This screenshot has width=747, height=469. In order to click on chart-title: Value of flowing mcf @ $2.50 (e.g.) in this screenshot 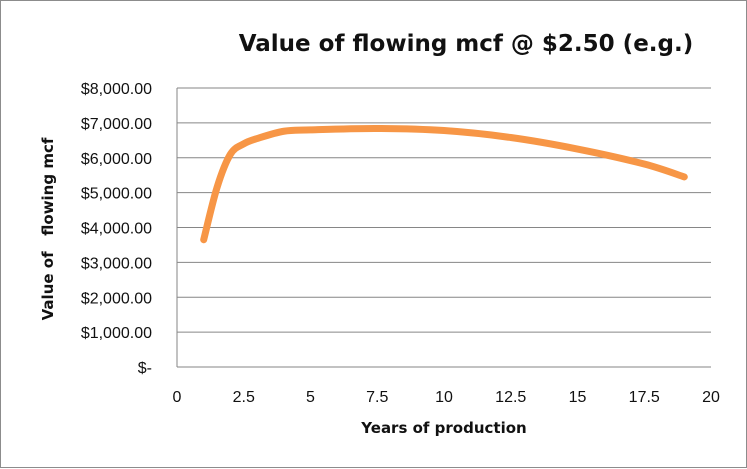, I will do `click(466, 44)`.